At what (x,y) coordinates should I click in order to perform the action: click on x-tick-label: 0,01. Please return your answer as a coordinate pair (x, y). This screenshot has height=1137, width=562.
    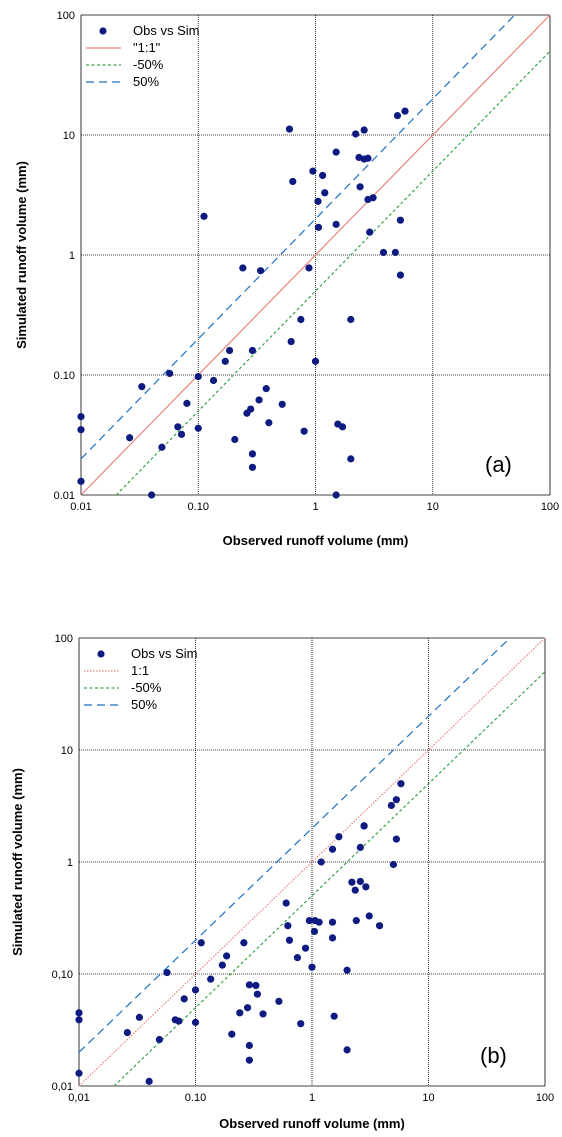
    Looking at the image, I should click on (78, 1098).